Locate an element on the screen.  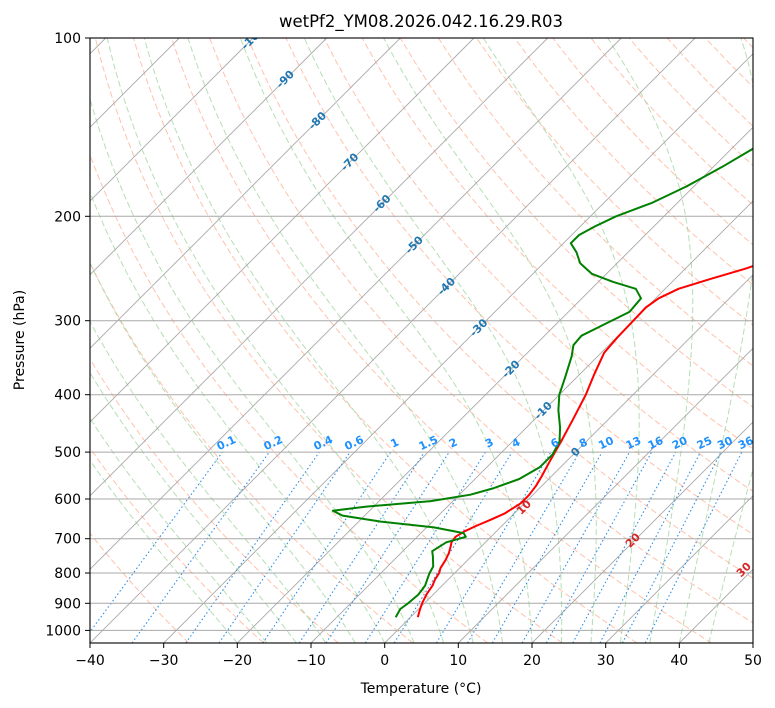
x-axis: −40 −30 −20 −10 0 10 20 30 40 50 is located at coordinates (418, 656).